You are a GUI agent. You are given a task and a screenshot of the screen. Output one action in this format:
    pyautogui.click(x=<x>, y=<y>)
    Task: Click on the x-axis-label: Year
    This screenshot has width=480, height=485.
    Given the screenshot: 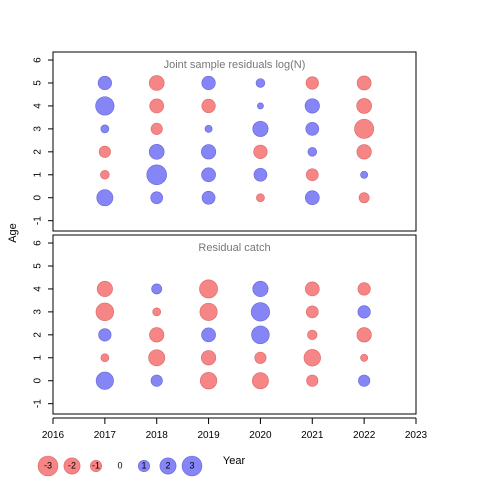 What is the action you would take?
    pyautogui.click(x=234, y=461)
    